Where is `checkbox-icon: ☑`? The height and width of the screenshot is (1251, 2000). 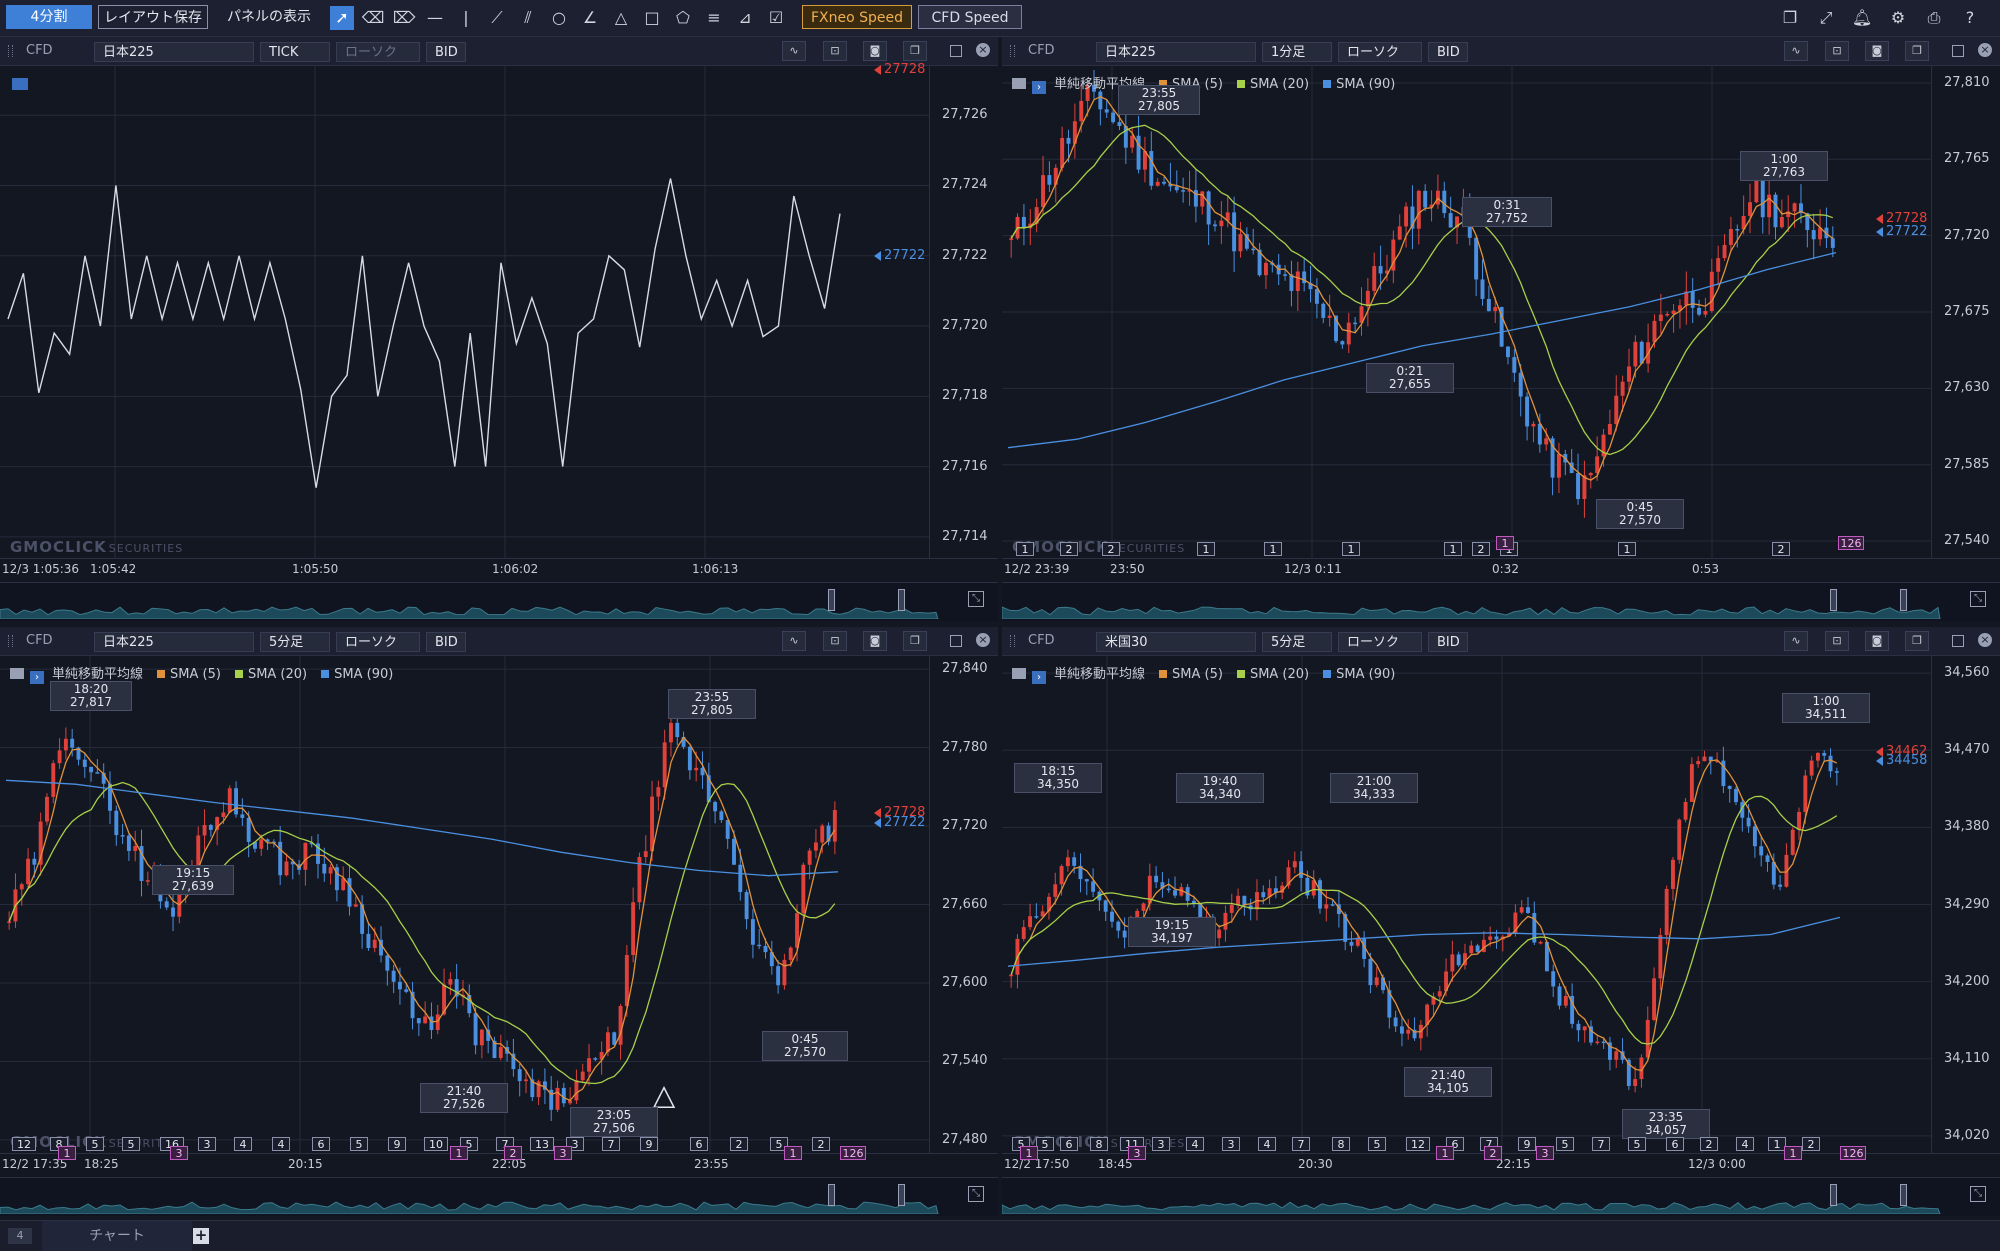 checkbox-icon: ☑ is located at coordinates (776, 17).